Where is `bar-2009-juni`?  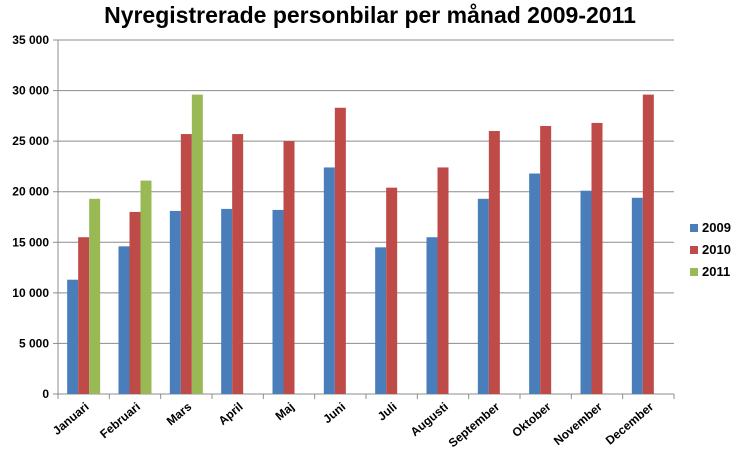
bar-2009-juni is located at coordinates (329, 280).